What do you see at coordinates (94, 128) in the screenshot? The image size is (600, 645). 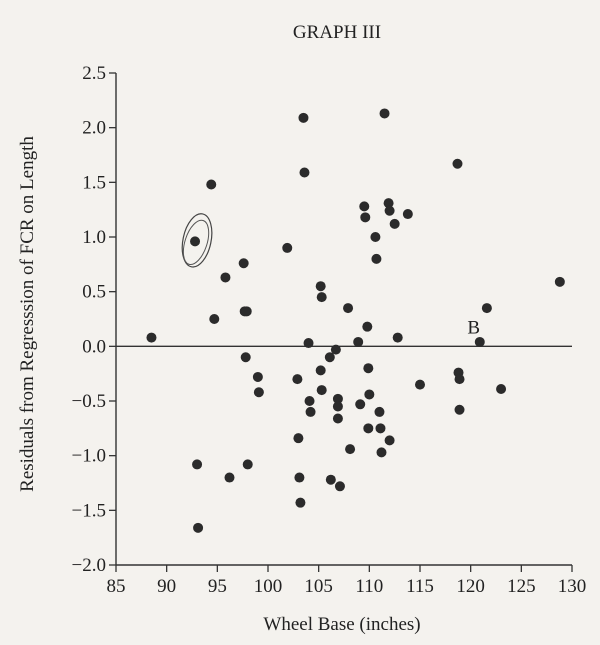 I see `y-tick-label: 2.0` at bounding box center [94, 128].